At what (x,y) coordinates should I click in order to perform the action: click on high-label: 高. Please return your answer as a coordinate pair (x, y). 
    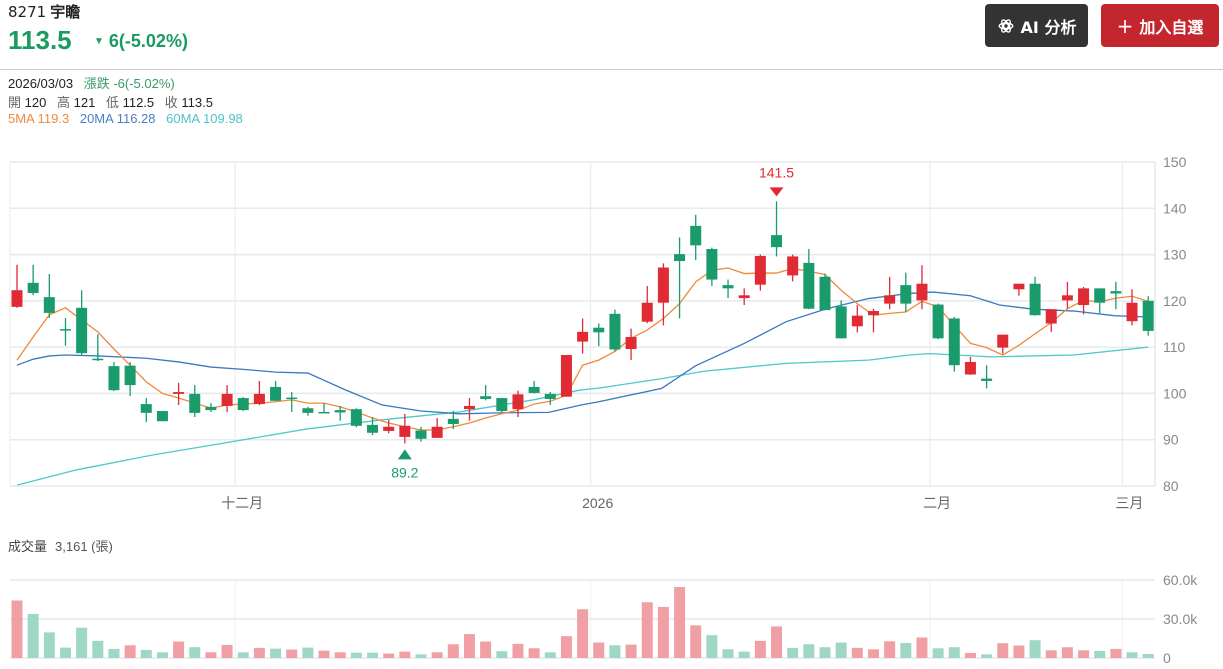
    Looking at the image, I should click on (63, 102).